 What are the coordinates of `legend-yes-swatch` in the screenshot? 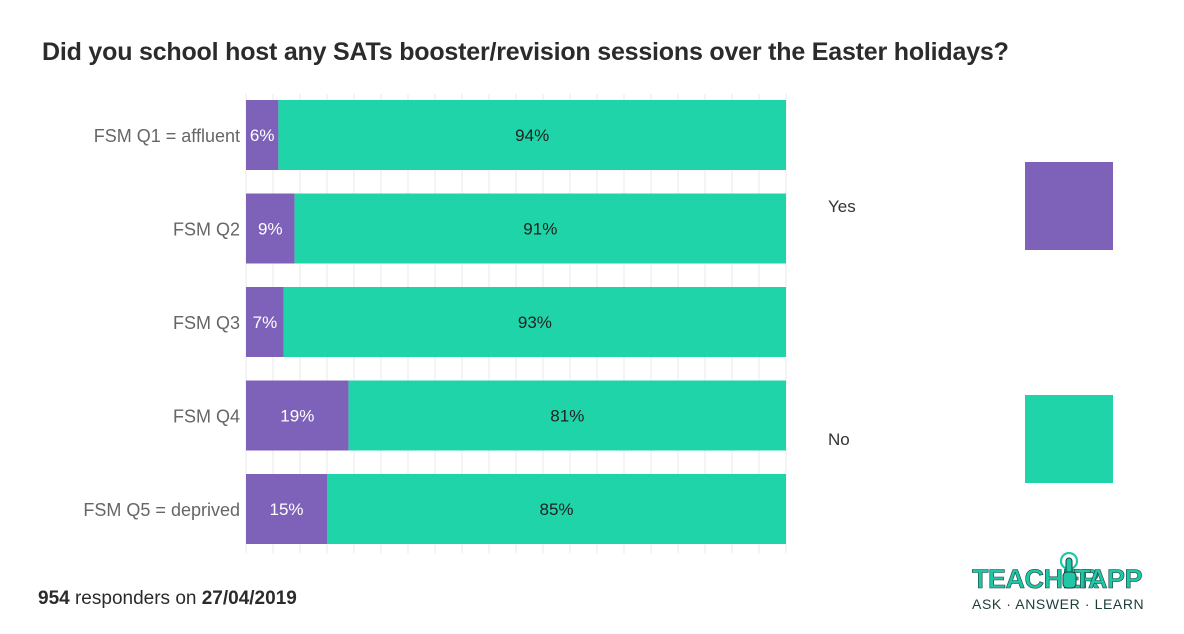 It's located at (1069, 206).